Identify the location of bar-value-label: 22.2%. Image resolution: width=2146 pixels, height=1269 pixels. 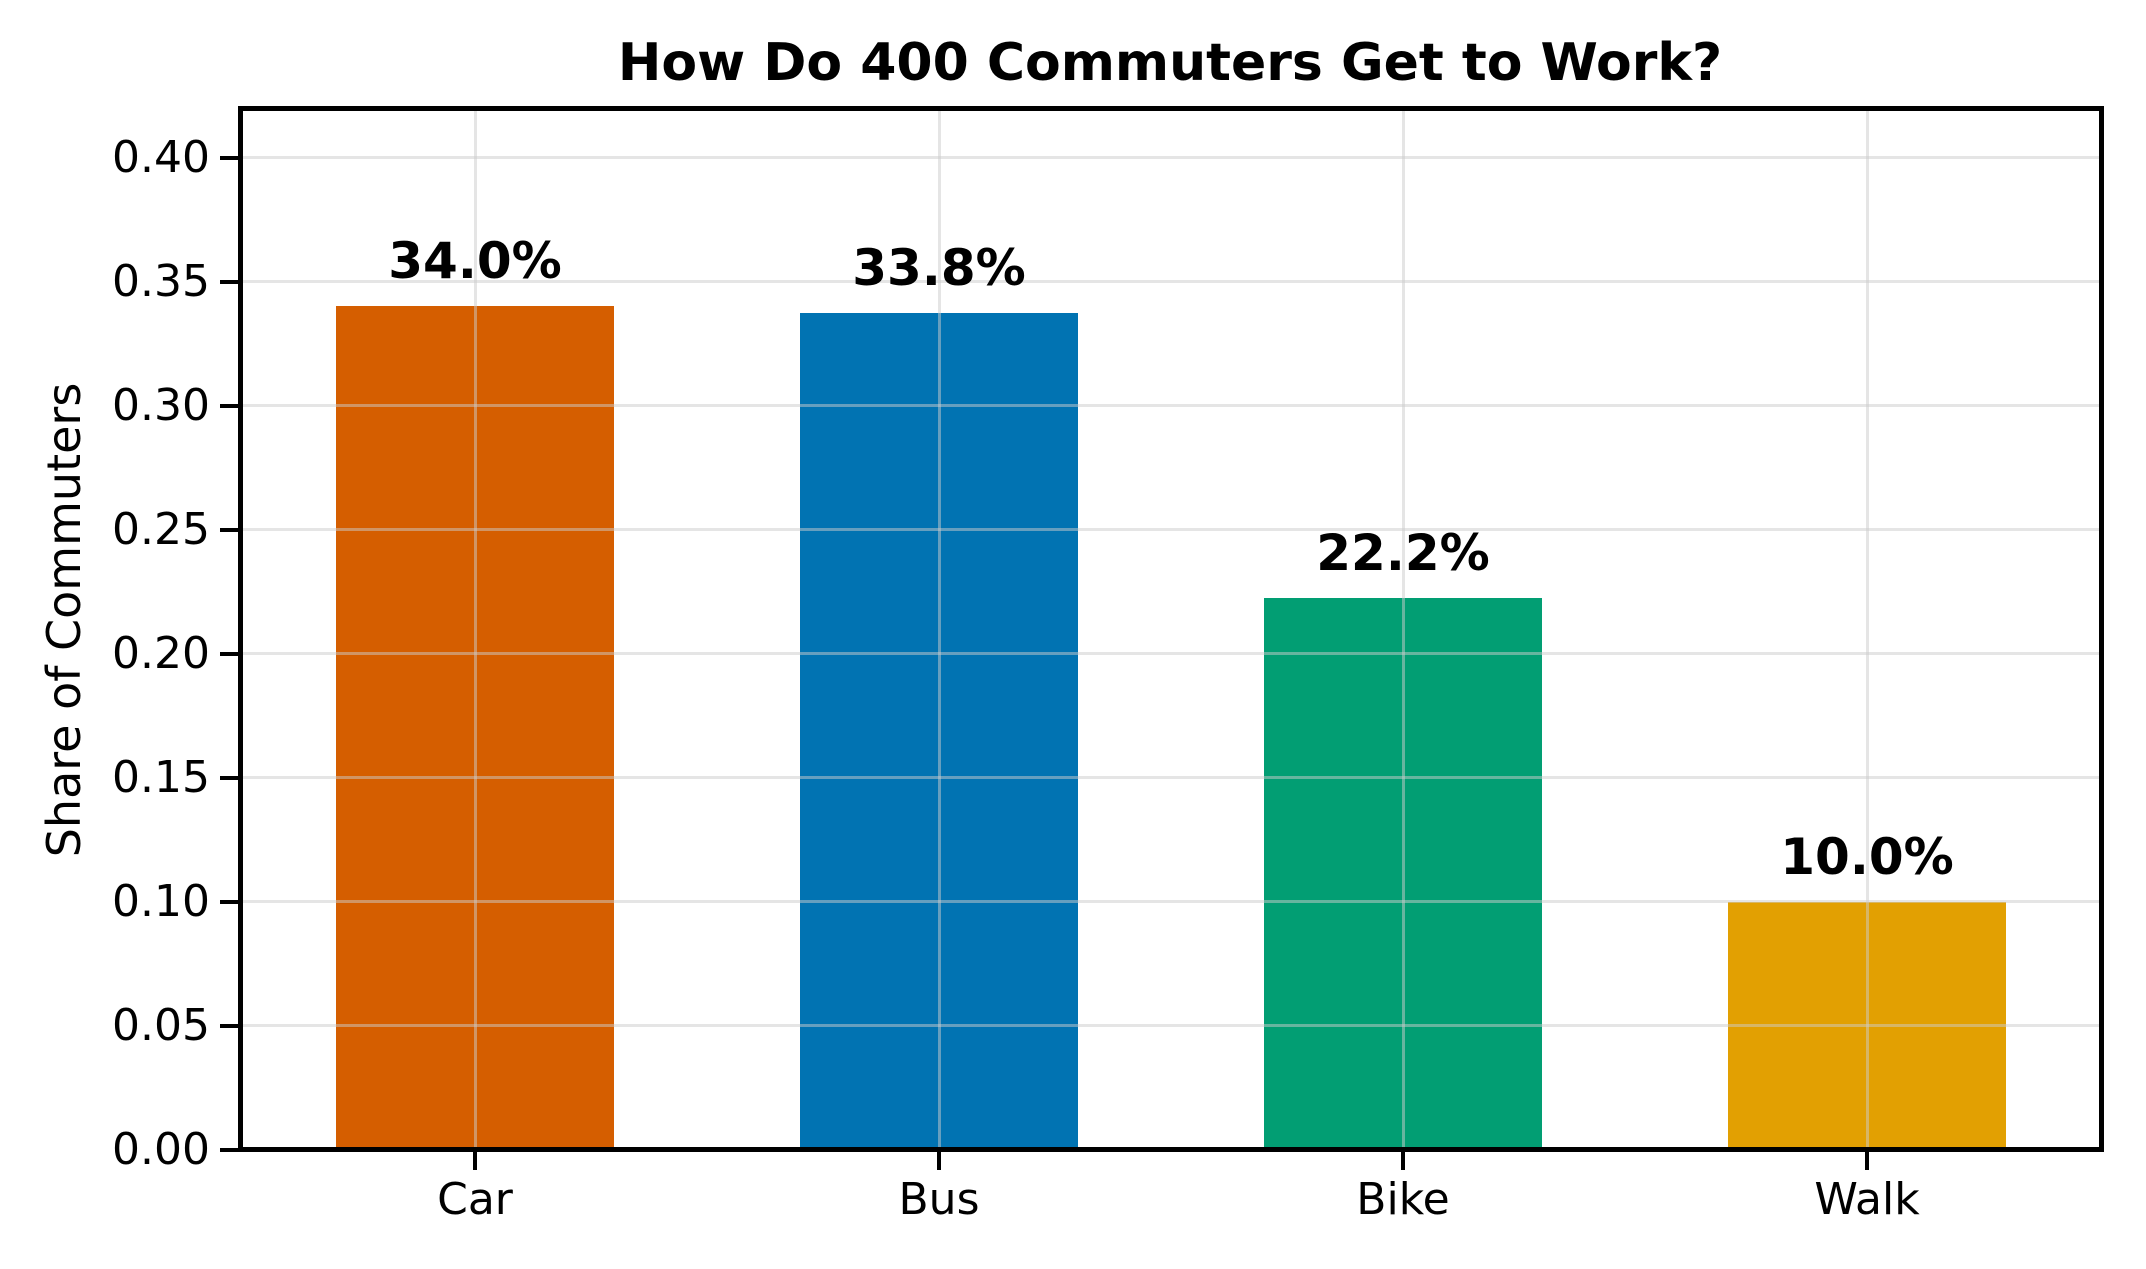
(1403, 552).